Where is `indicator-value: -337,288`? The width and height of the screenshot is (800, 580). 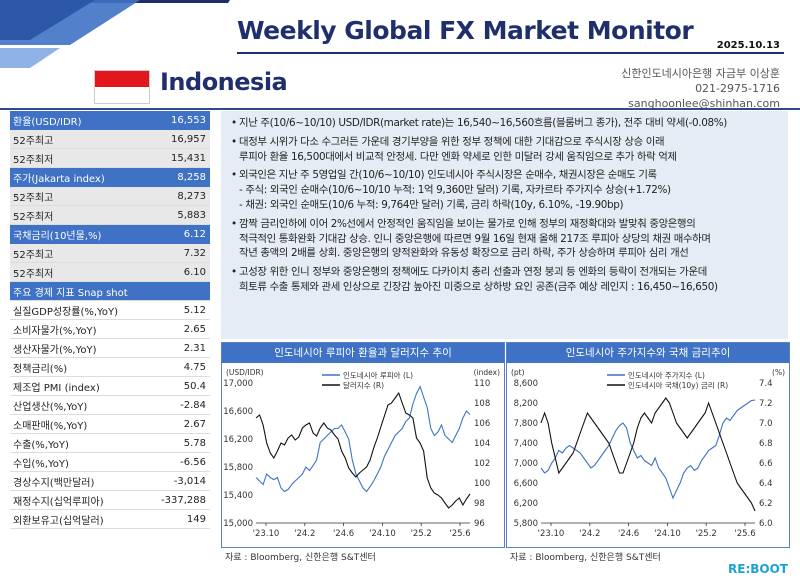
indicator-value: -337,288 is located at coordinates (183, 500).